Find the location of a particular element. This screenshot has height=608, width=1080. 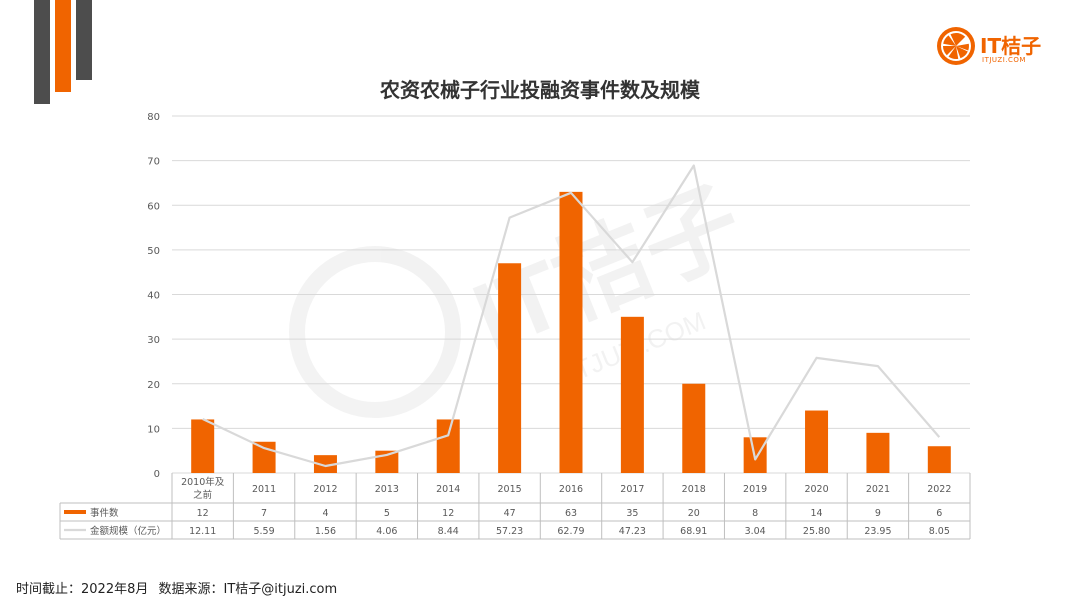

y-tick-label: 30 is located at coordinates (153, 340).